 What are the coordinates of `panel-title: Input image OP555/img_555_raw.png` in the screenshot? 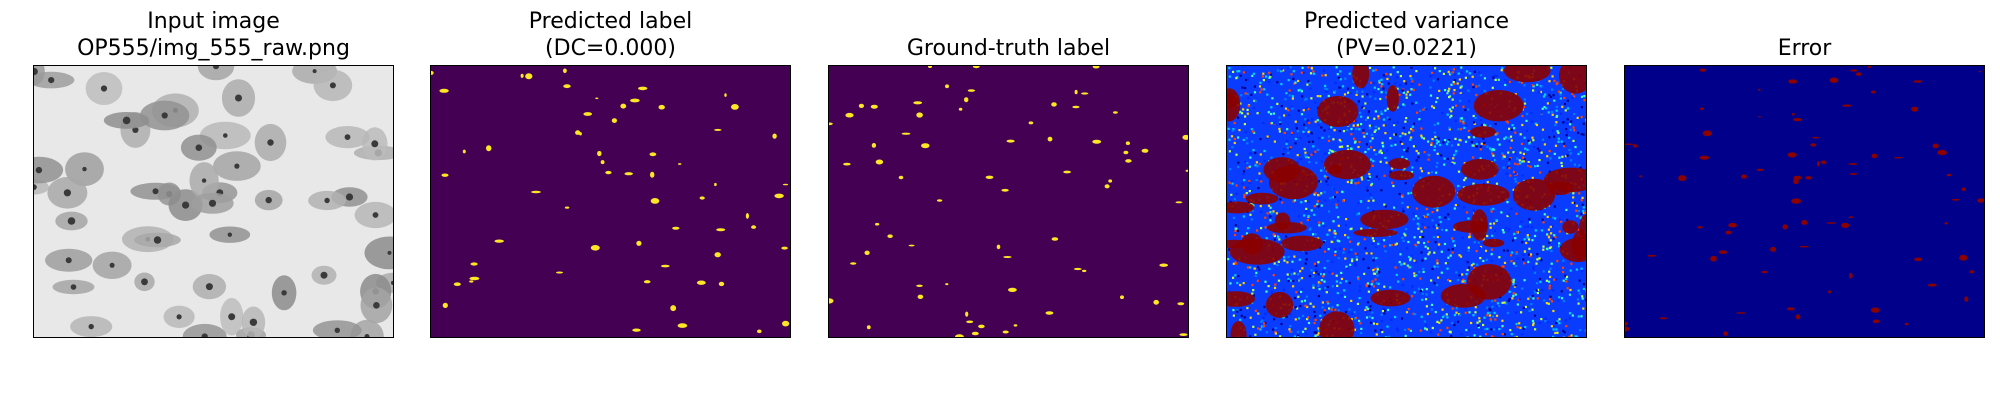 It's located at (213, 35).